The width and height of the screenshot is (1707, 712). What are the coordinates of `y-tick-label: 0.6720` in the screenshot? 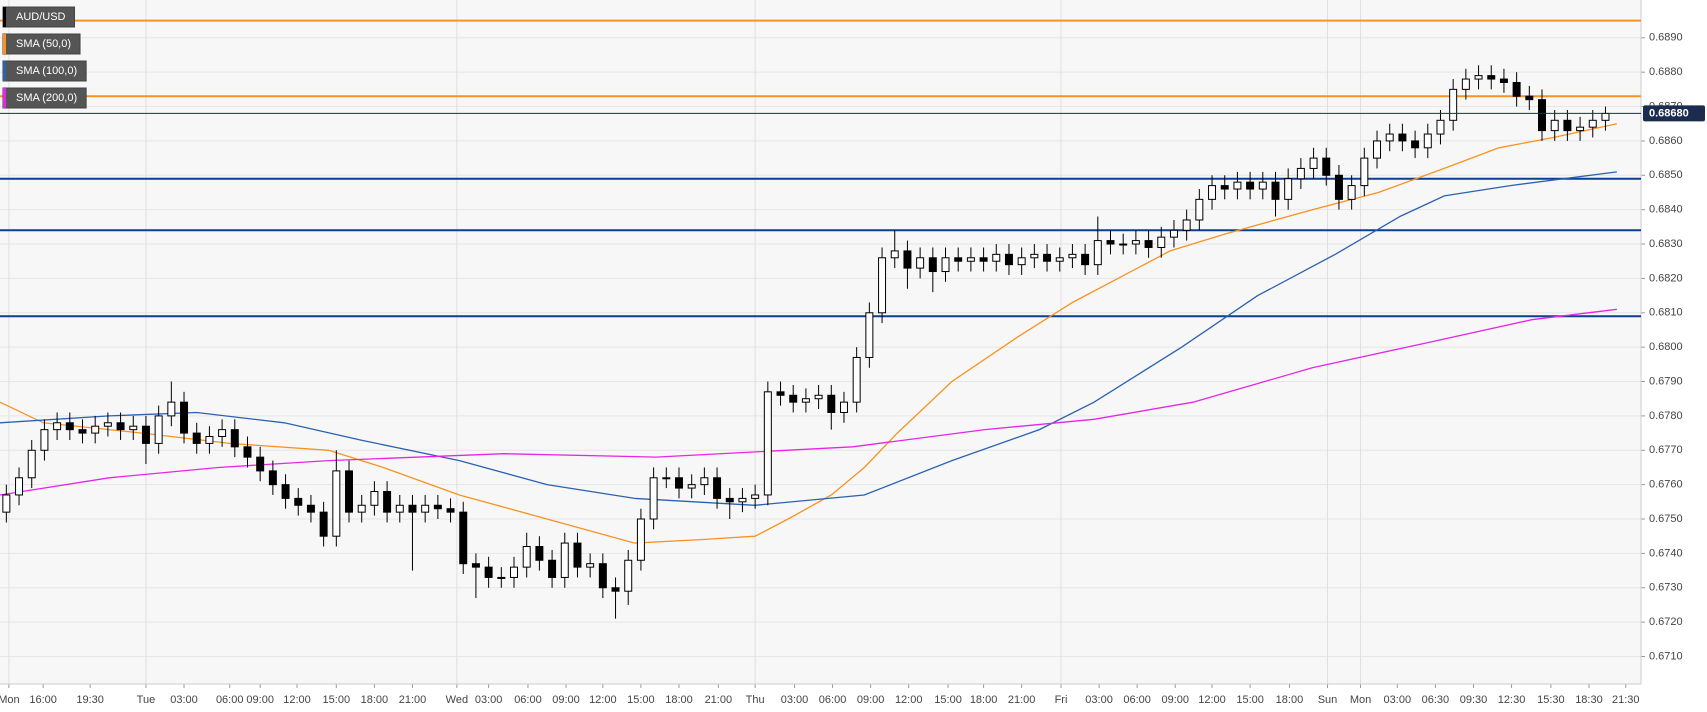 It's located at (1666, 622).